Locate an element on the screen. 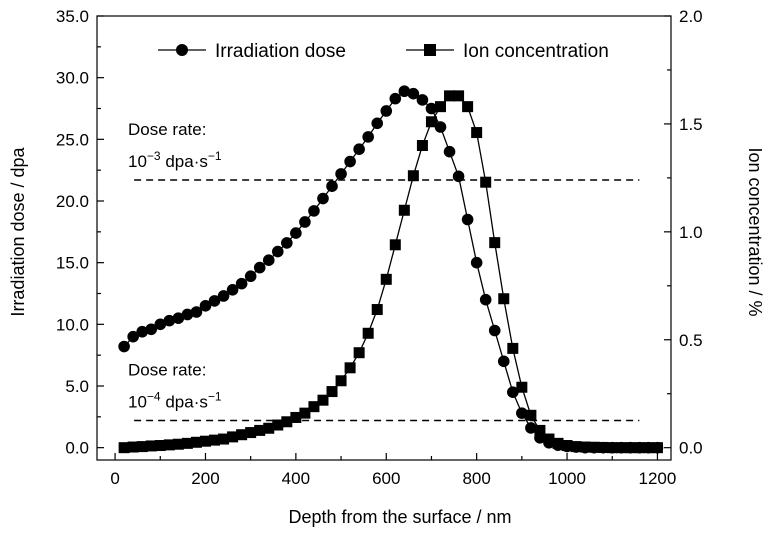  y2-tick-label: 0.5 is located at coordinates (691, 340).